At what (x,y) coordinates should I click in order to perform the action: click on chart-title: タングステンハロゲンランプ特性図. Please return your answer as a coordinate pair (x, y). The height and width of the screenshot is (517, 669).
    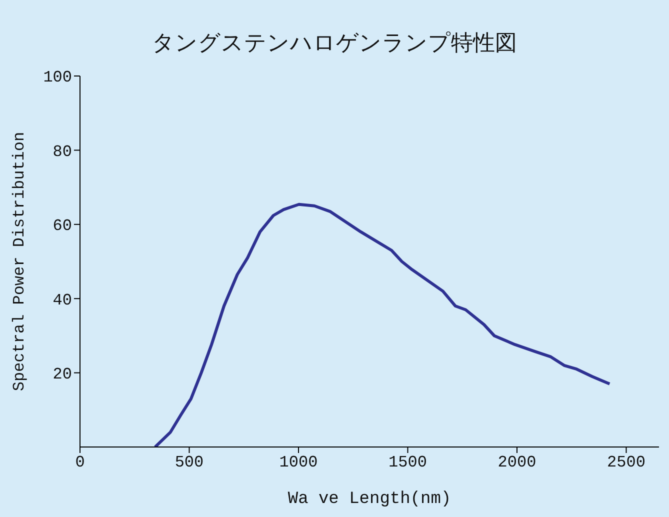
    Looking at the image, I should click on (334, 44).